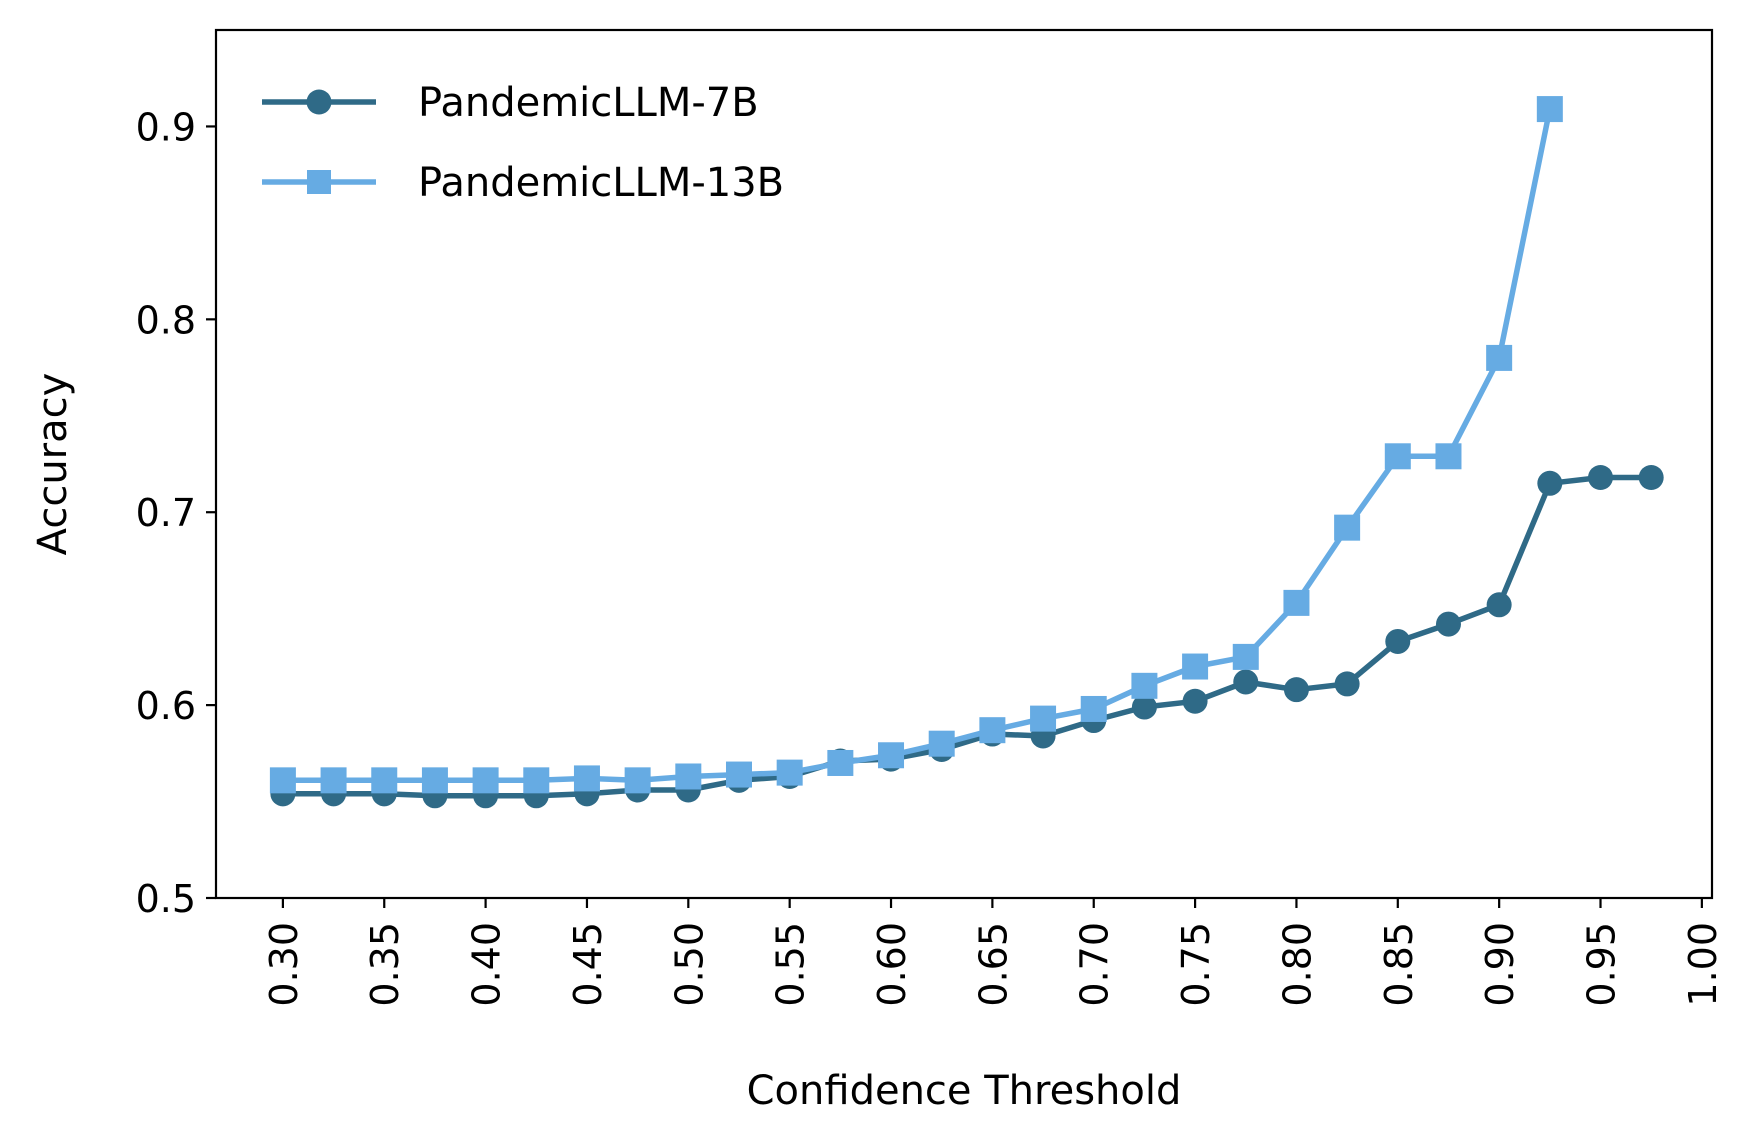  I want to click on y-tick-label: 0.5, so click(166, 899).